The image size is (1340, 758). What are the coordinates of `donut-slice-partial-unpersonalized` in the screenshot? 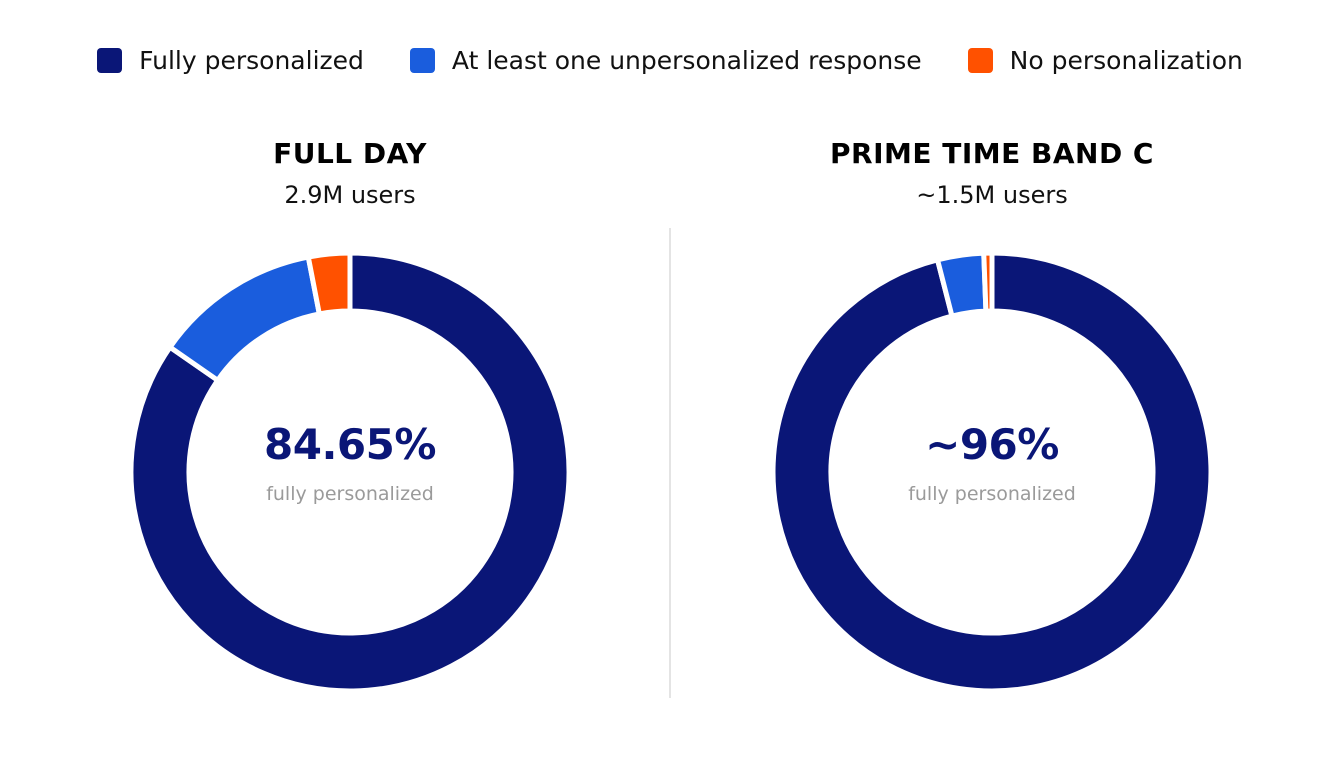 It's located at (244, 319).